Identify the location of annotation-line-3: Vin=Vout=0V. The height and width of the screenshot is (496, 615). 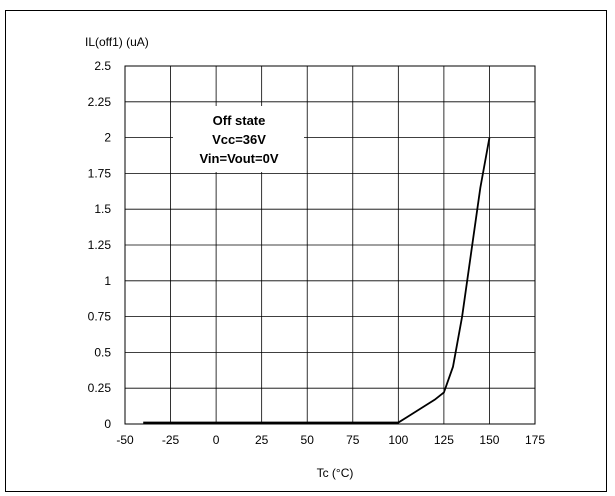
(239, 158).